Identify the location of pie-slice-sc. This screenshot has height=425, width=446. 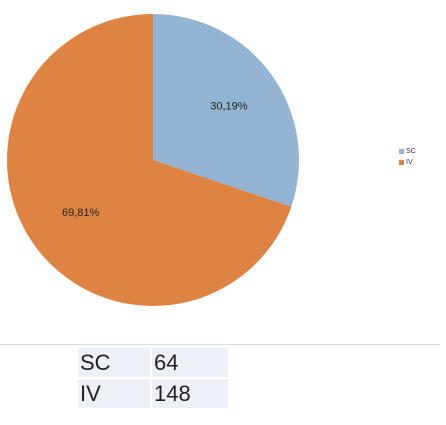
(226, 110).